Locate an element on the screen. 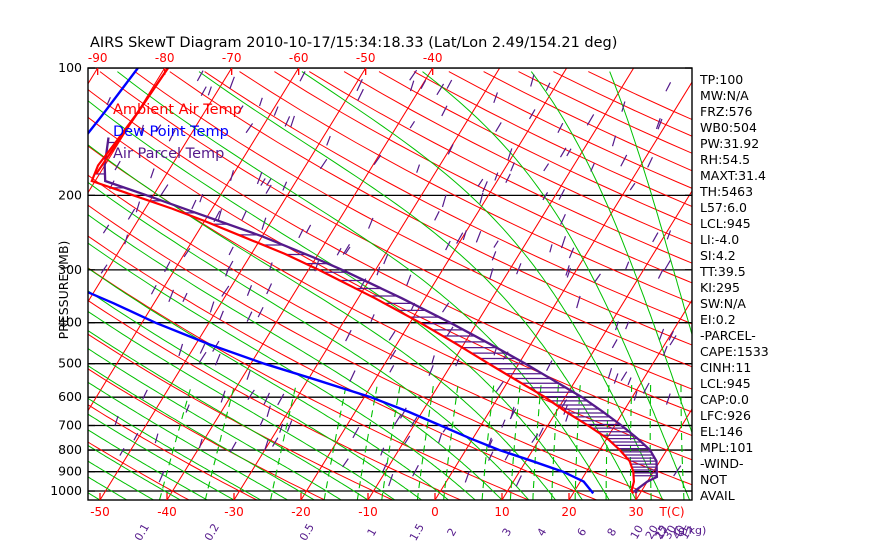  parameter-line: LFC:926 is located at coordinates (725, 415).